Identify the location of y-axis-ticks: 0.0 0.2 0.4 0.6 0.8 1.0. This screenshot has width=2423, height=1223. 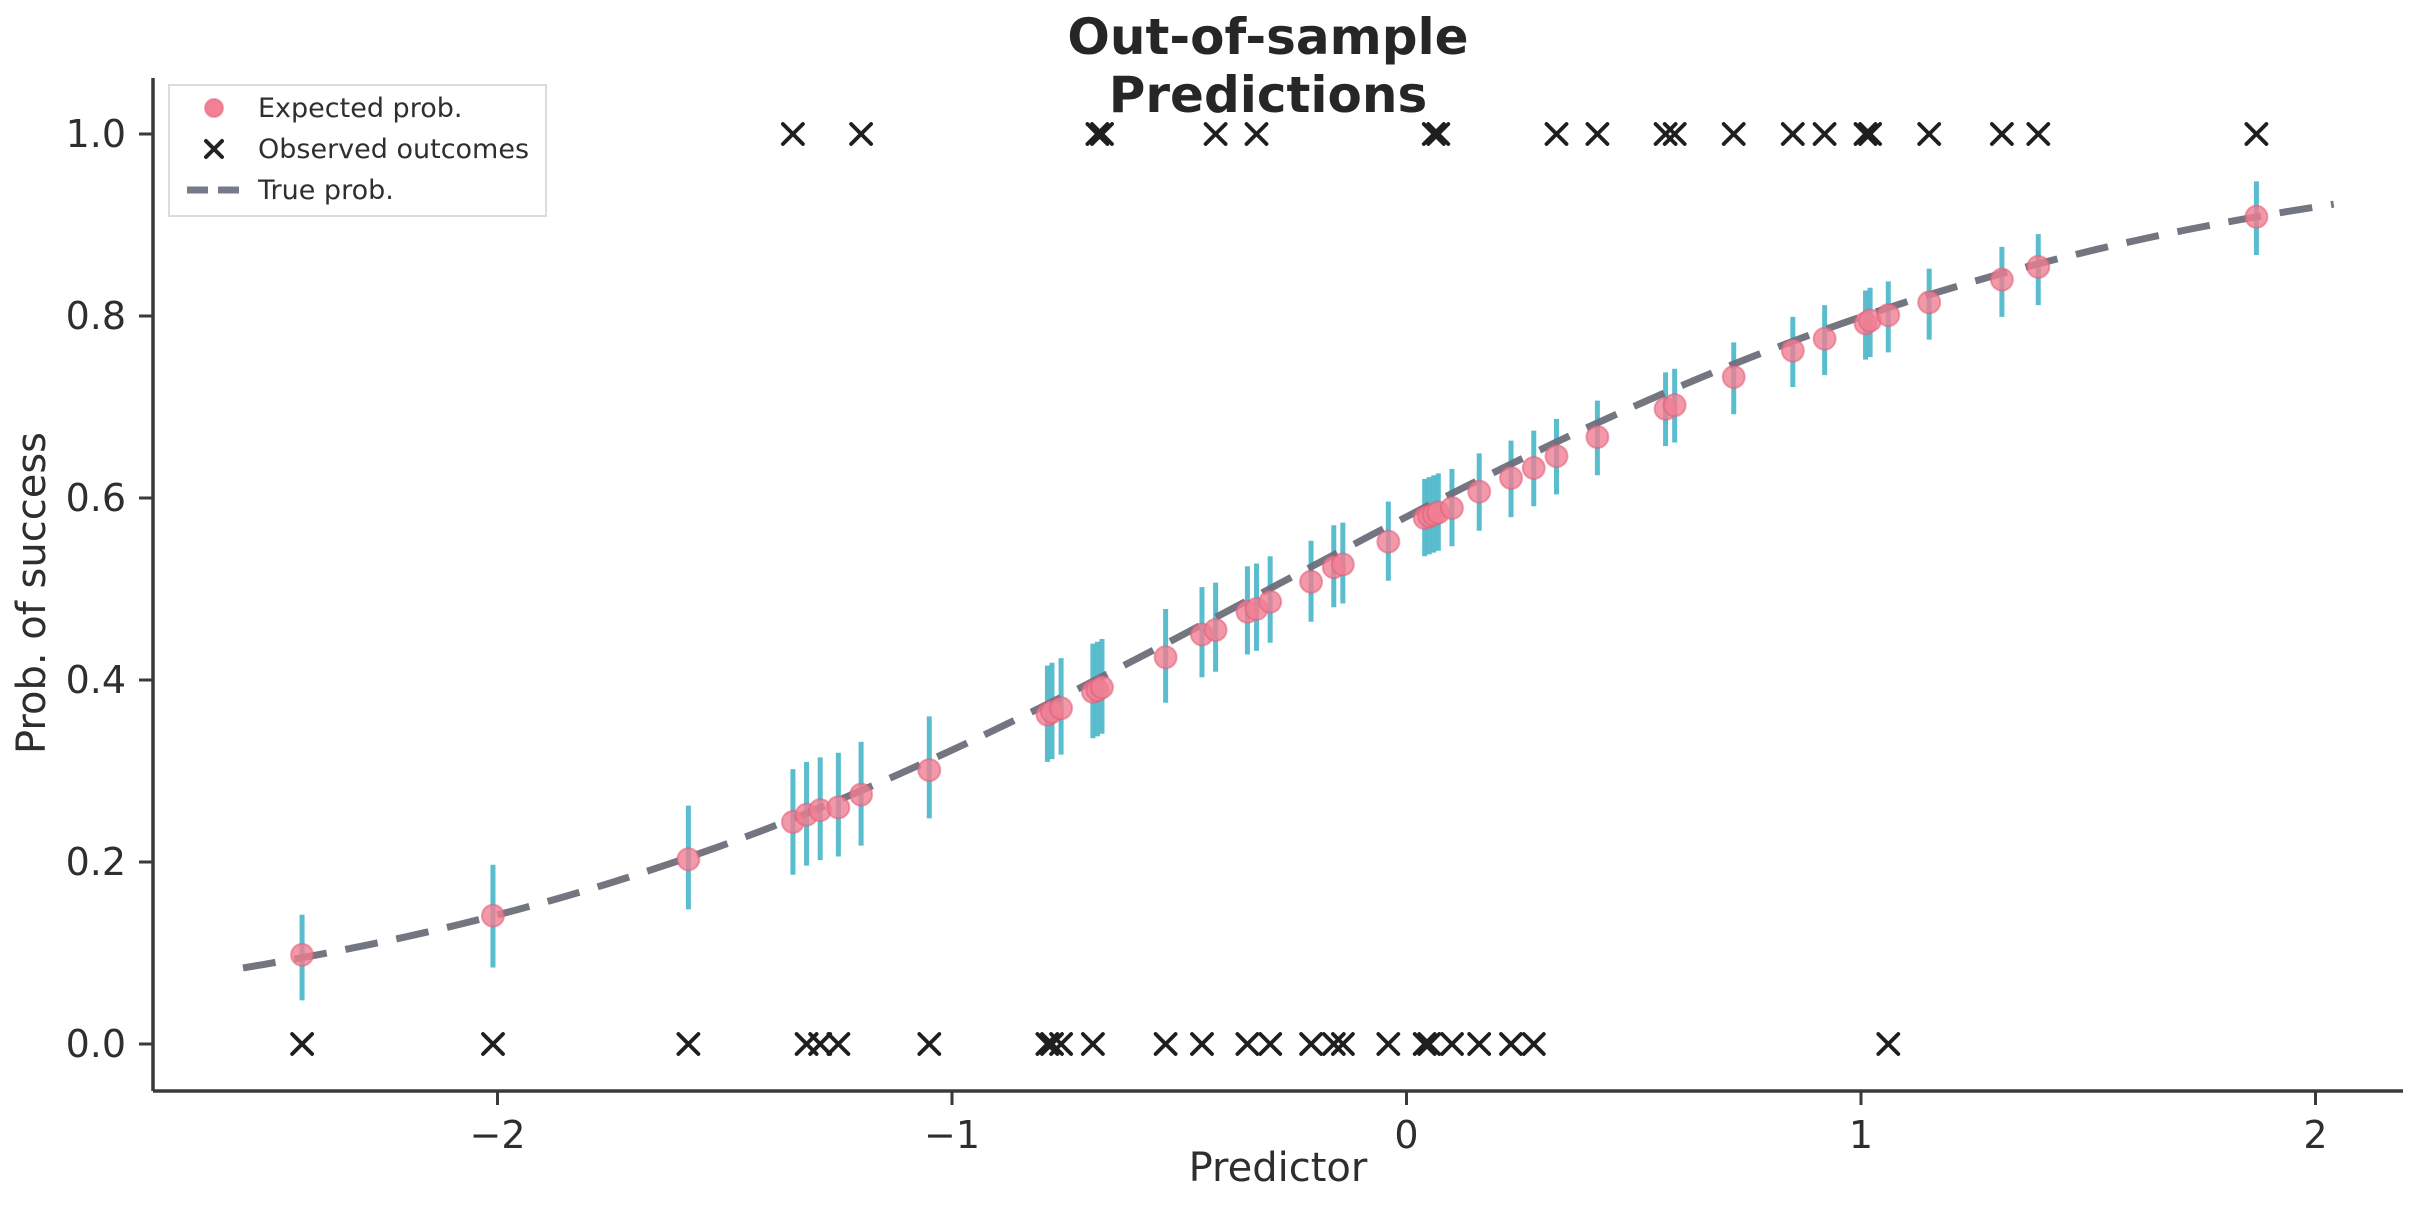
(109, 589).